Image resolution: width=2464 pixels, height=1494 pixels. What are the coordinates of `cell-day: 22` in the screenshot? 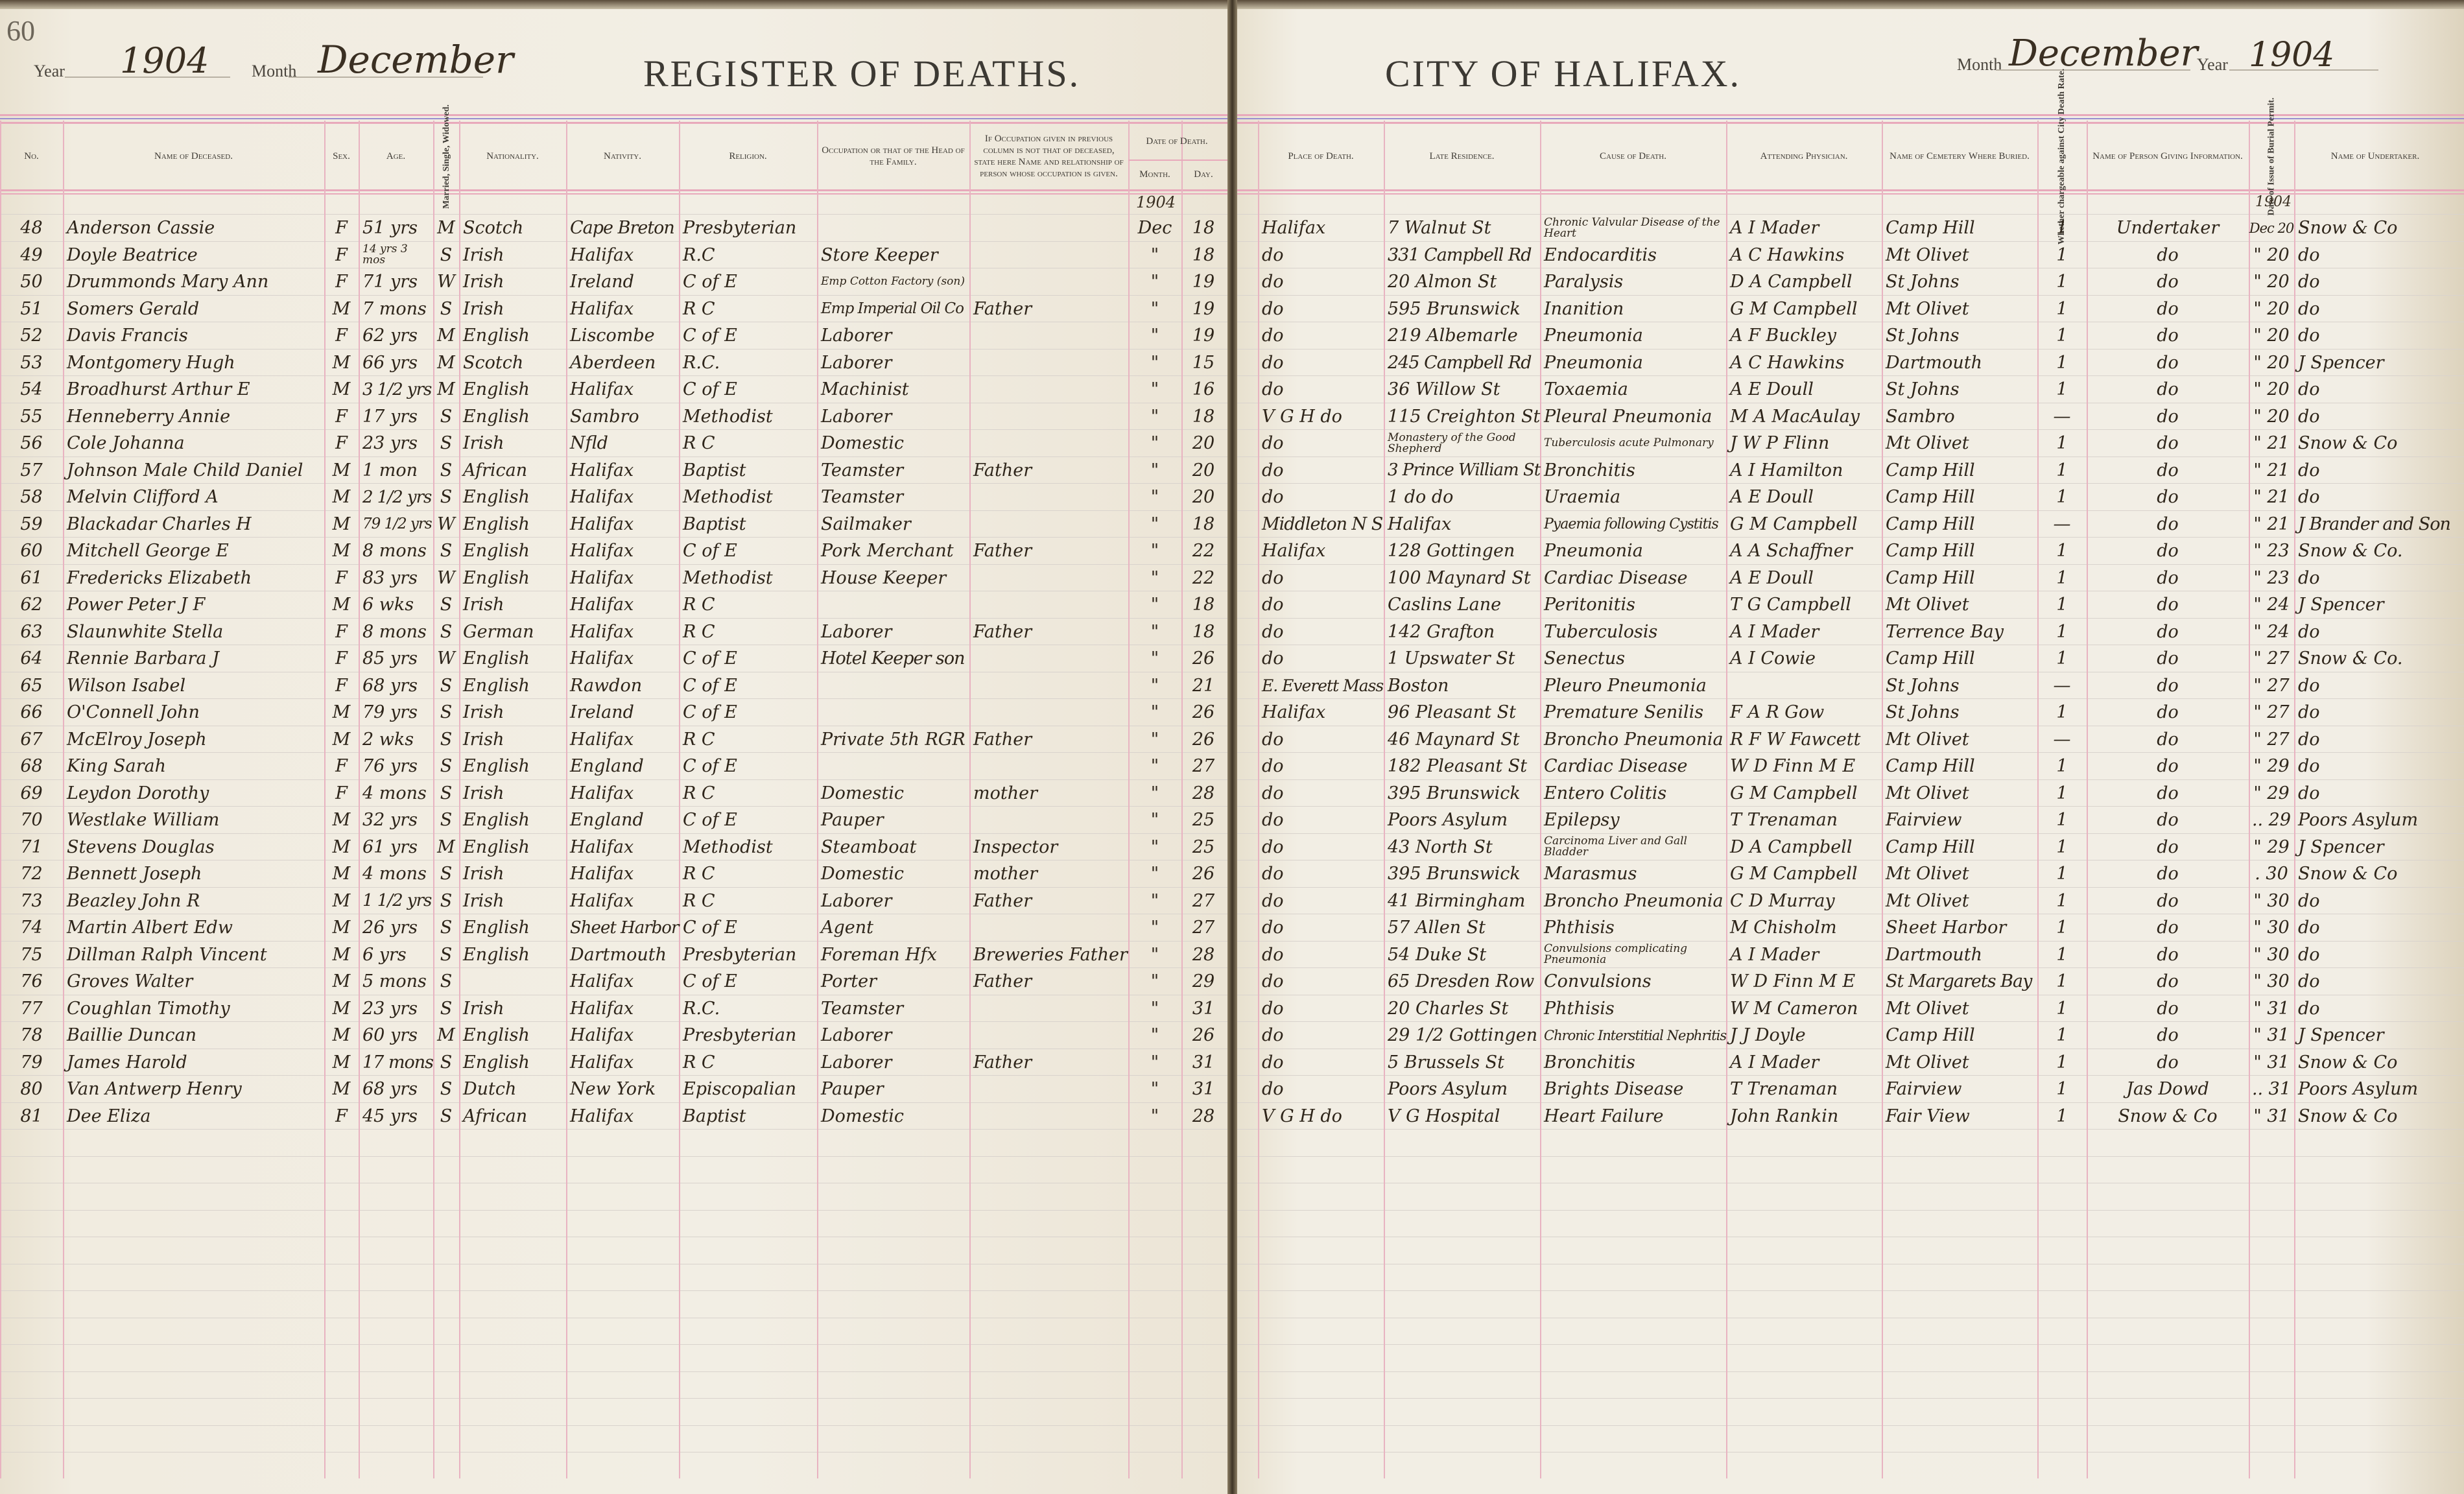 It's located at (1203, 551).